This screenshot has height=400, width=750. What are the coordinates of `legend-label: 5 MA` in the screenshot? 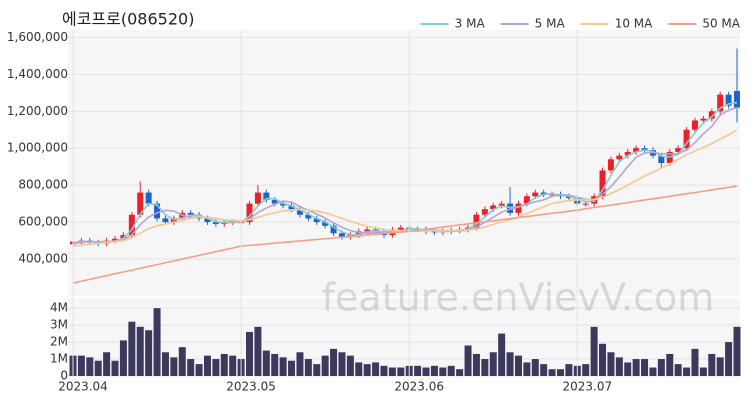 It's located at (550, 24).